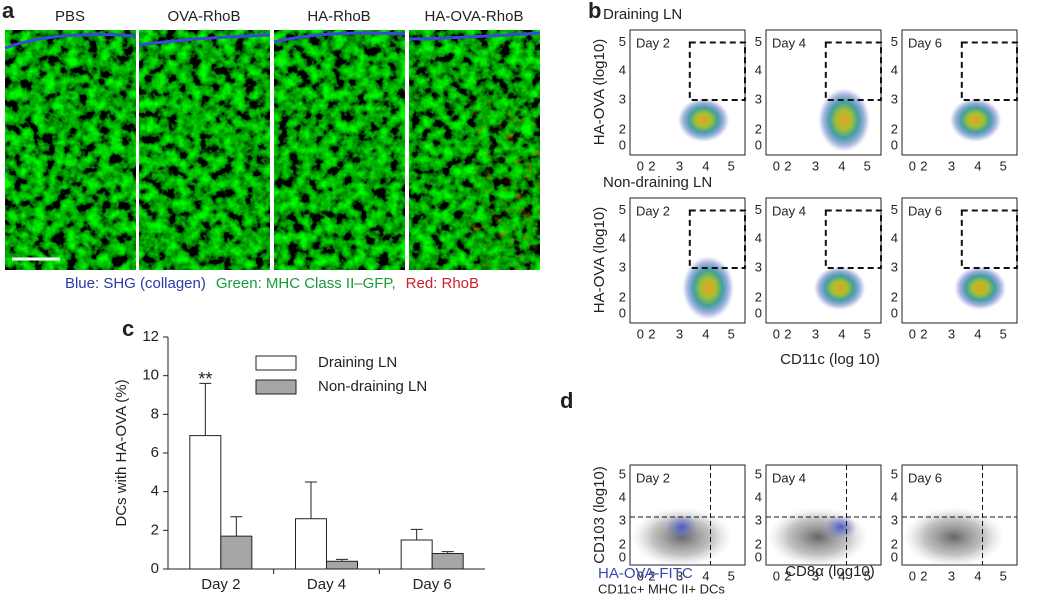 The image size is (1050, 601). I want to click on legend-label: Non-draining LN, so click(372, 386).